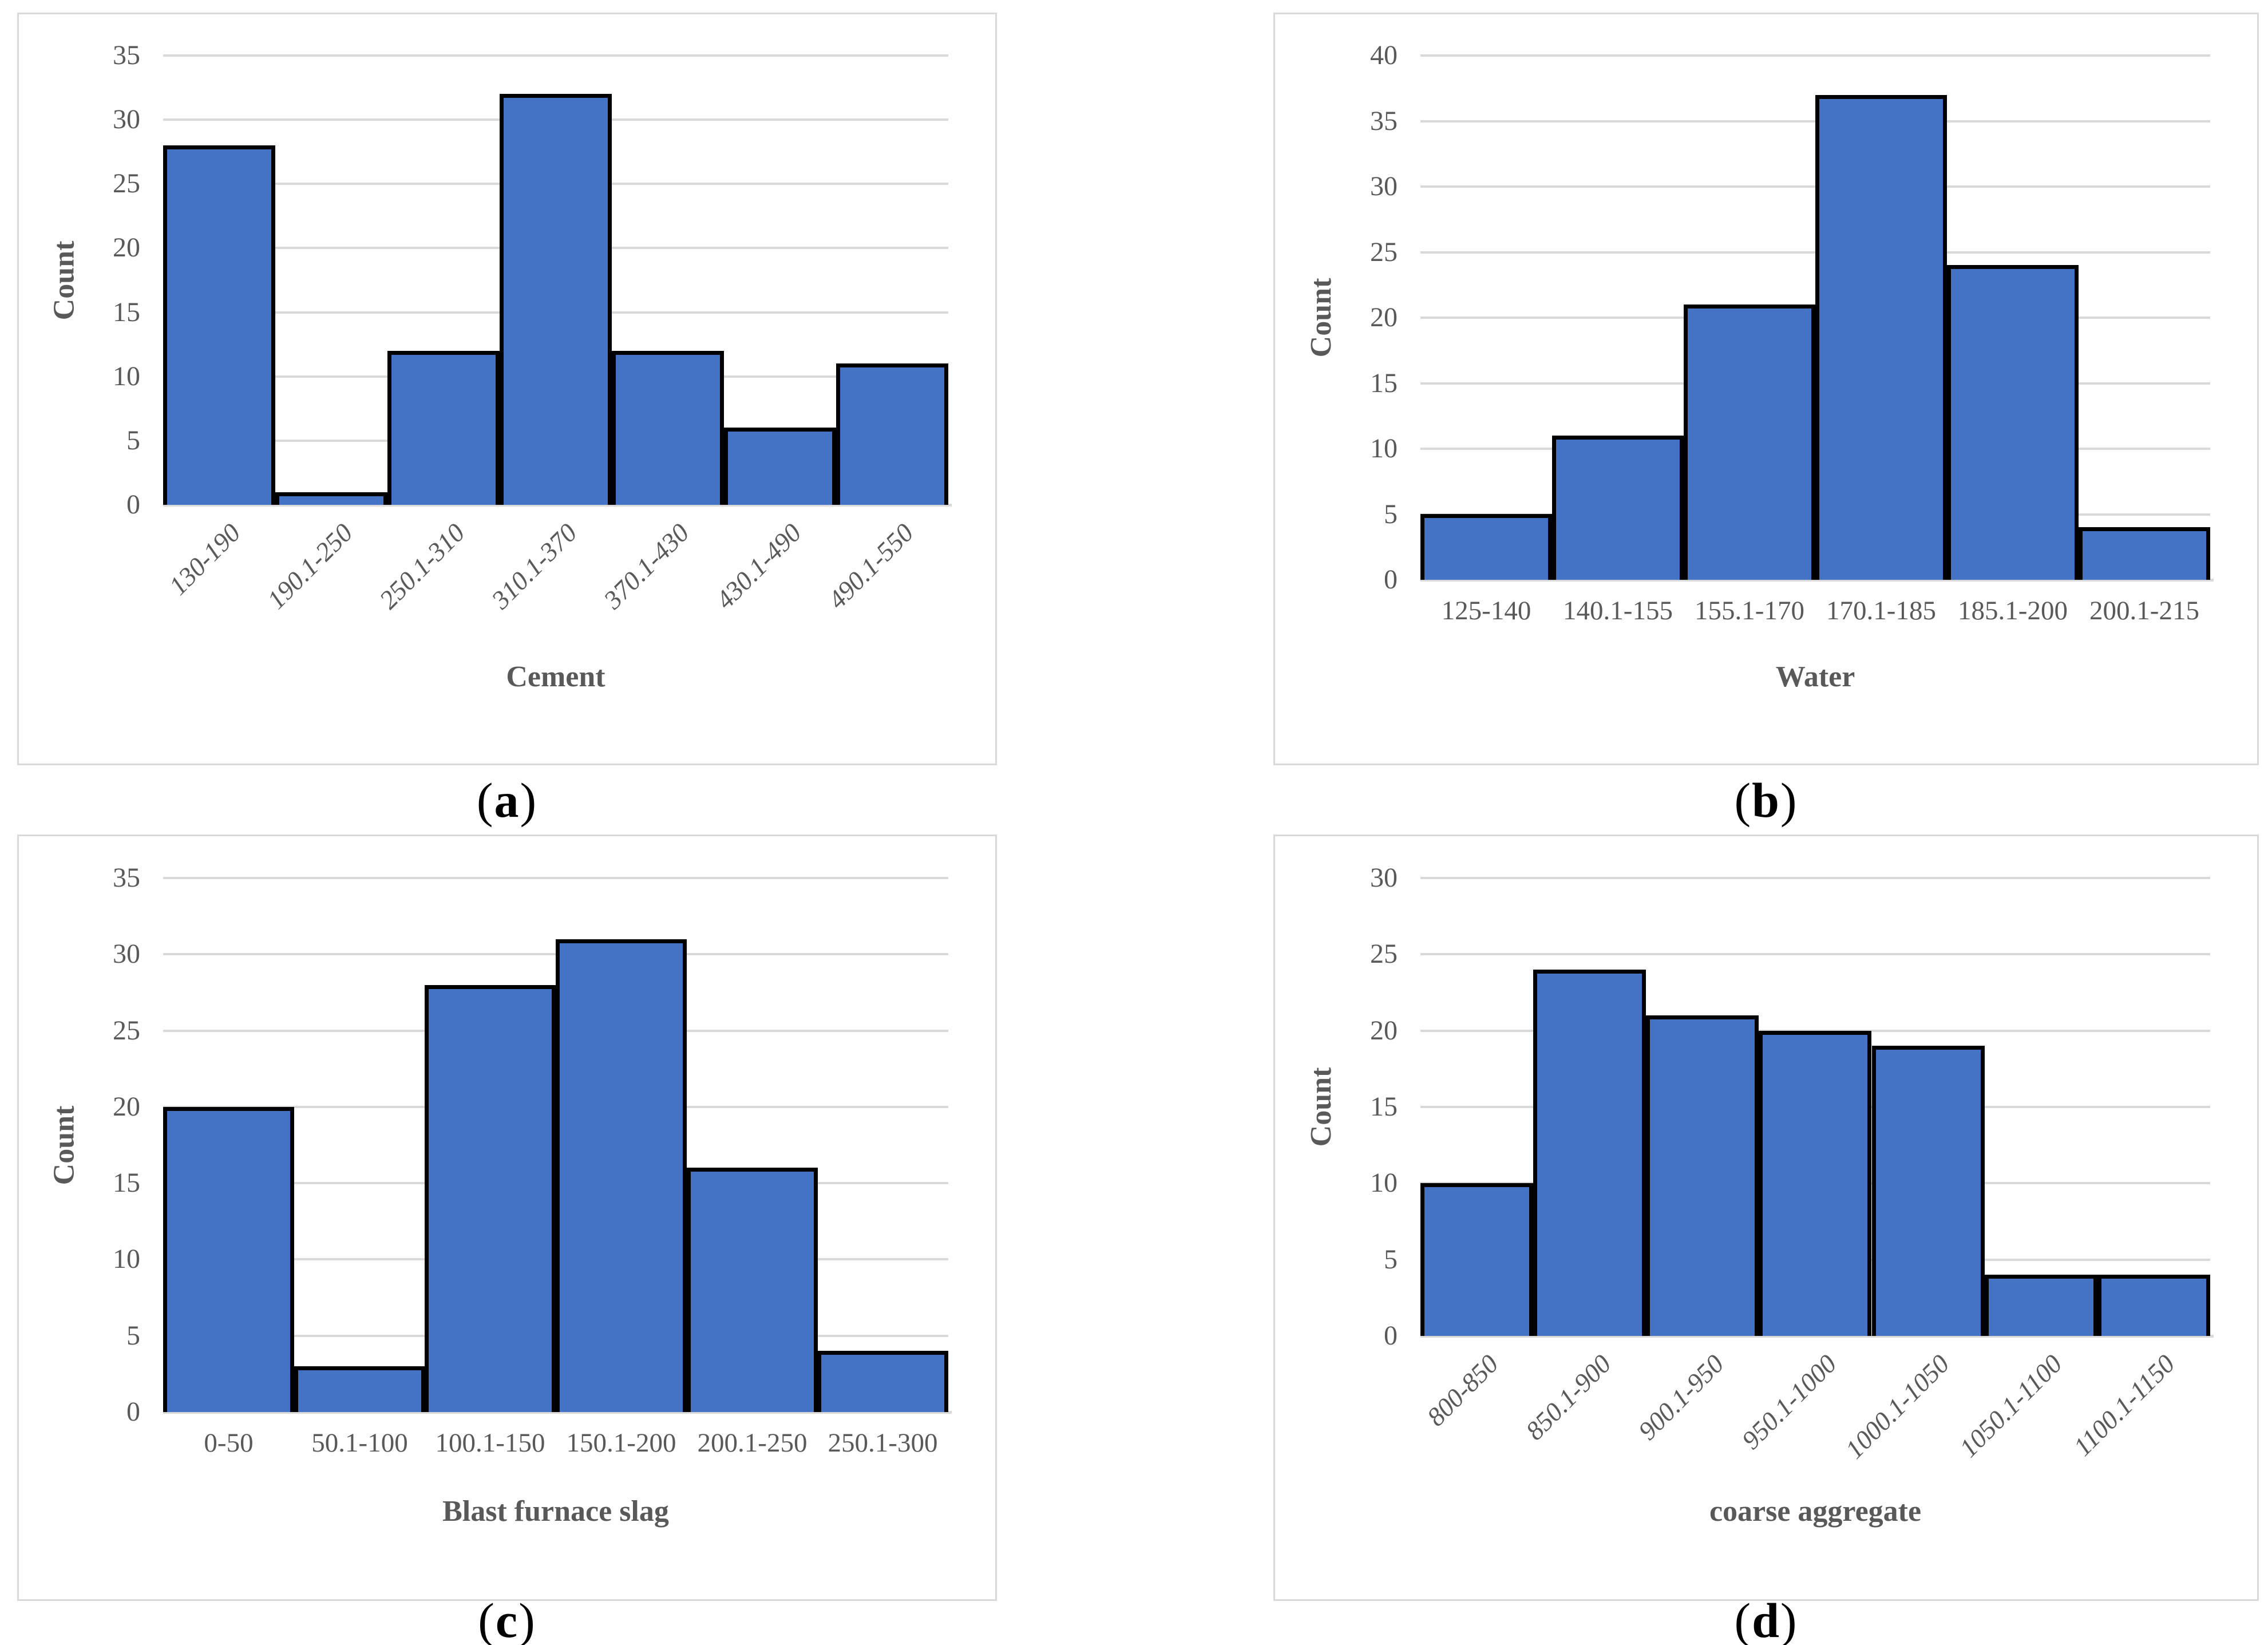 This screenshot has height=1645, width=2268. What do you see at coordinates (204, 559) in the screenshot?
I see `x-tick-label: 130-190` at bounding box center [204, 559].